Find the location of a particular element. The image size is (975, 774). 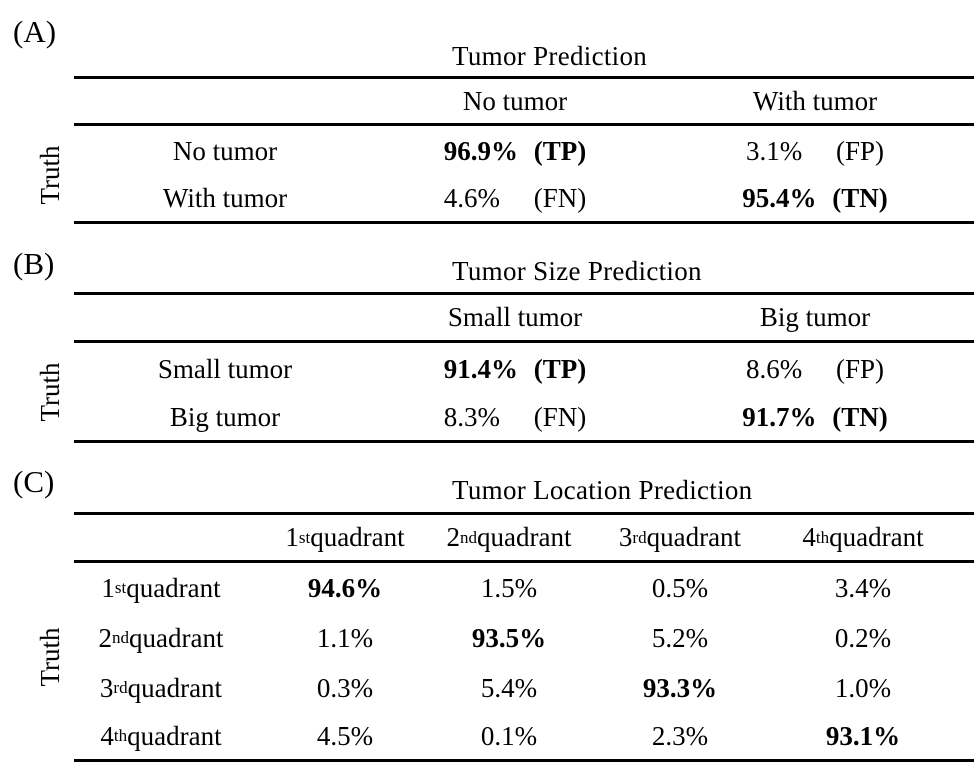

matrix-cell: 2.3% is located at coordinates (680, 735).